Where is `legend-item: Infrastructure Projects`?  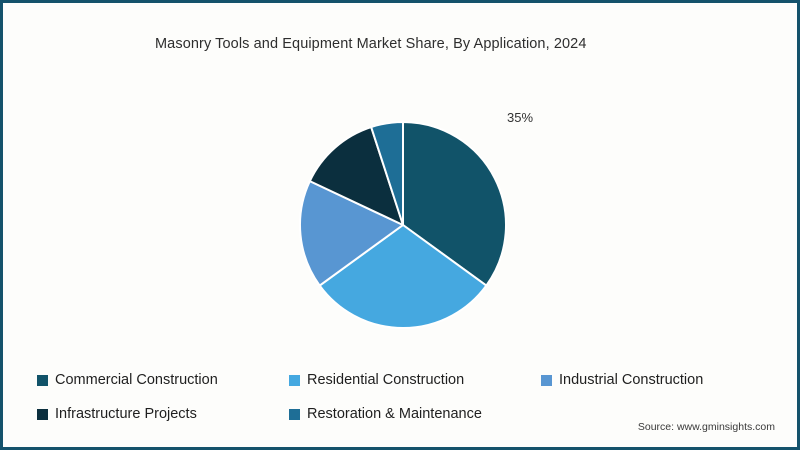 legend-item: Infrastructure Projects is located at coordinates (163, 414).